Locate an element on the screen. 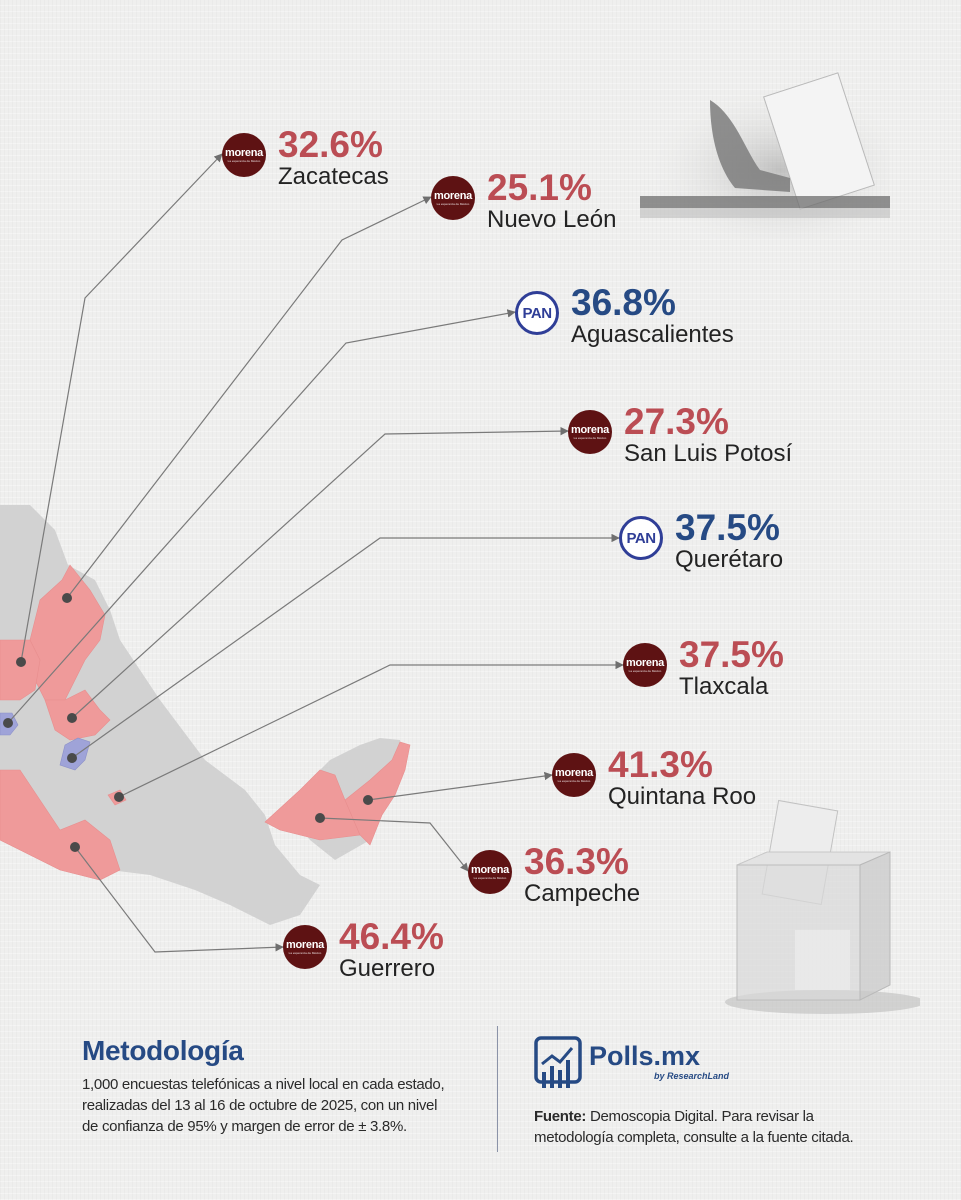 The width and height of the screenshot is (961, 1200). state-san-luis-potosi is located at coordinates (77, 715).